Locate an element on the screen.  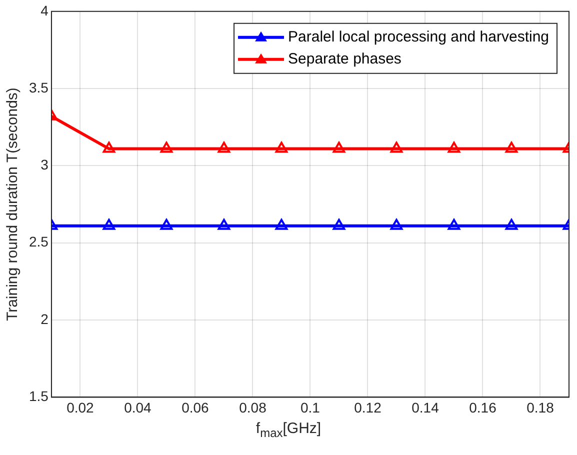
x-tick-label: 0.1 is located at coordinates (310, 407).